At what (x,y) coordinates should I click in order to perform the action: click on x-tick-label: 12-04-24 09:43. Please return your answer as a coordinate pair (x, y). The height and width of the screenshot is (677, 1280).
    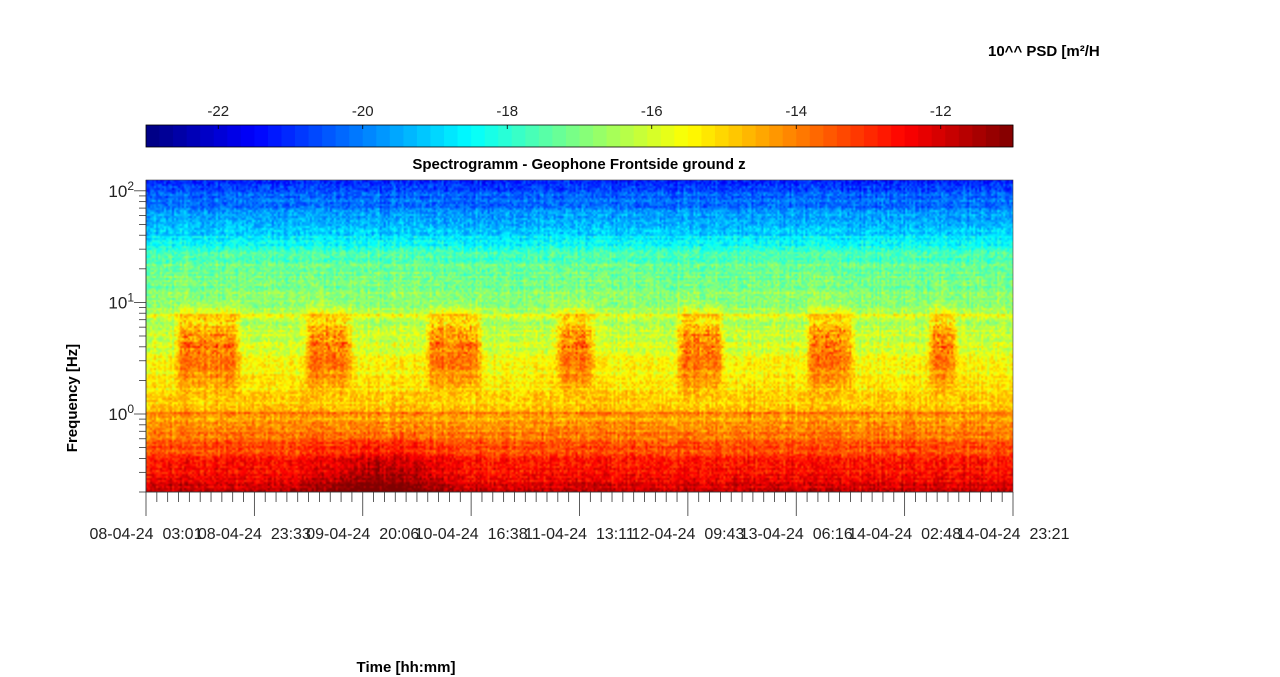
    Looking at the image, I should click on (687, 534).